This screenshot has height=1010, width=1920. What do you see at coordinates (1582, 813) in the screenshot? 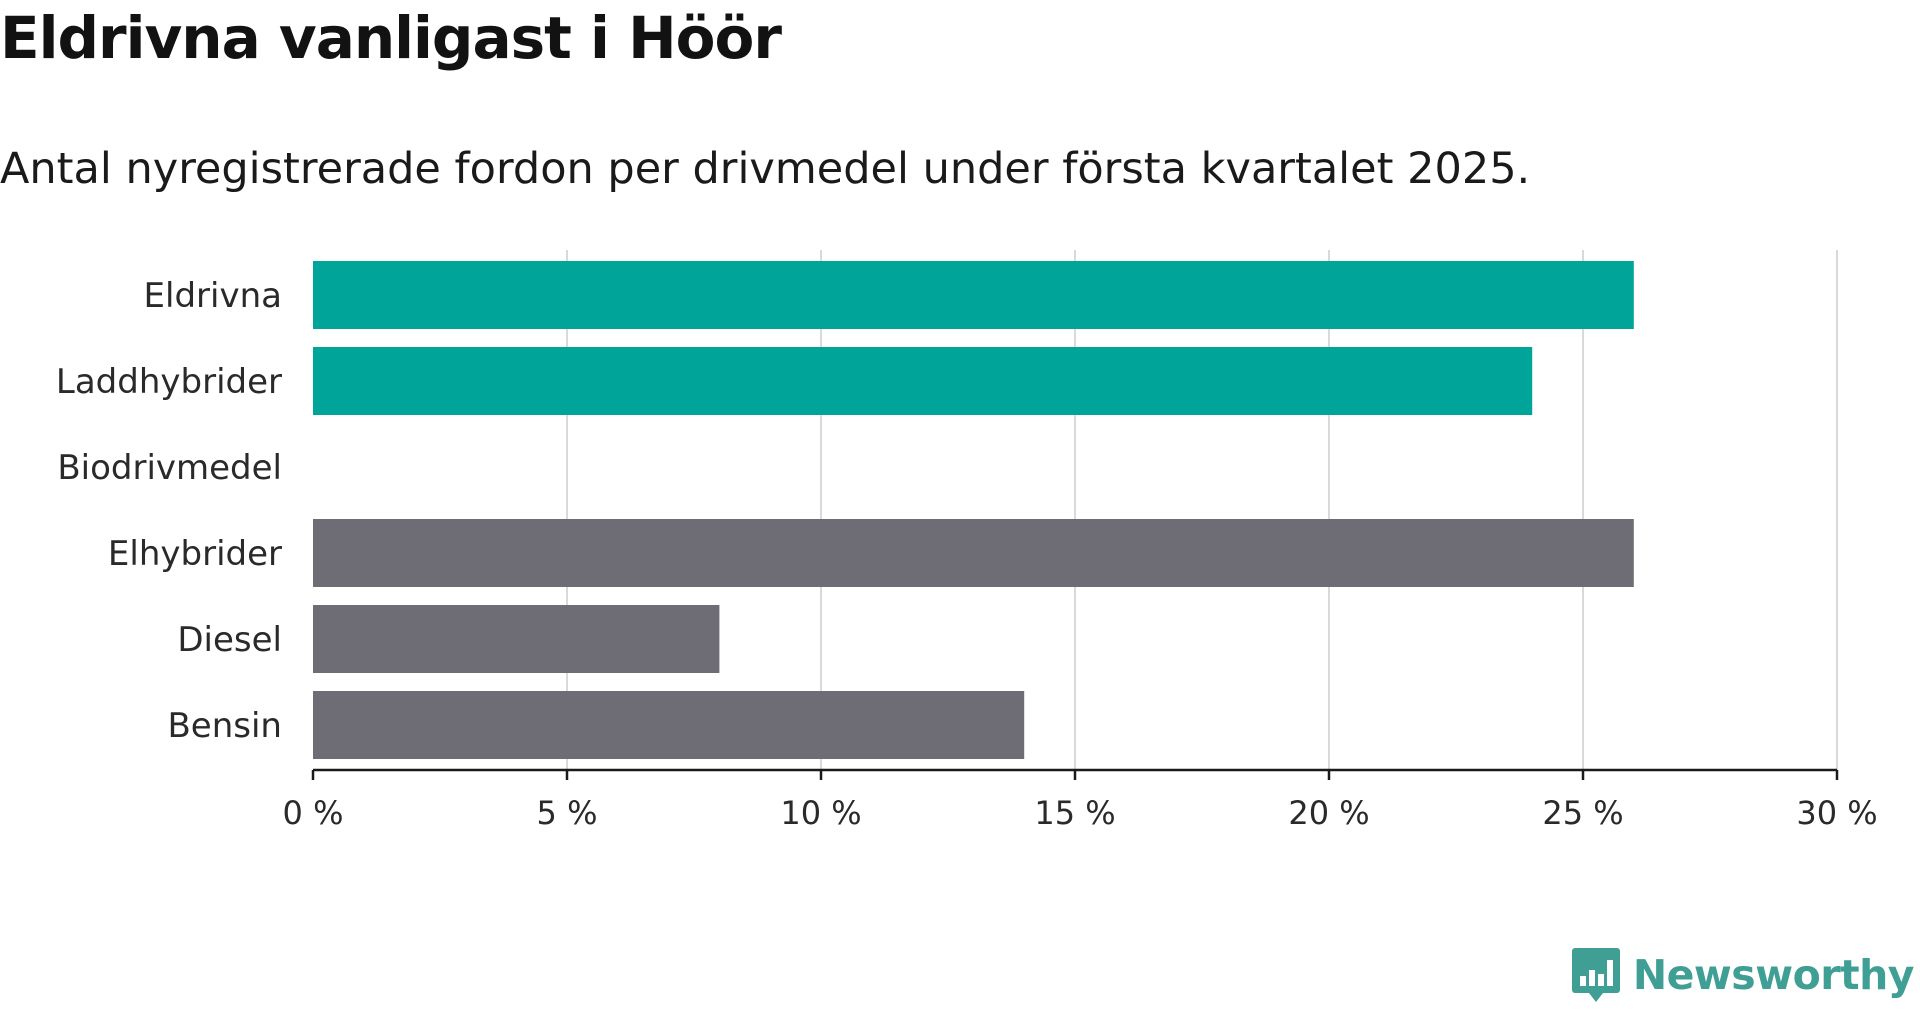
I see `x-tick-label: 25 %` at bounding box center [1582, 813].